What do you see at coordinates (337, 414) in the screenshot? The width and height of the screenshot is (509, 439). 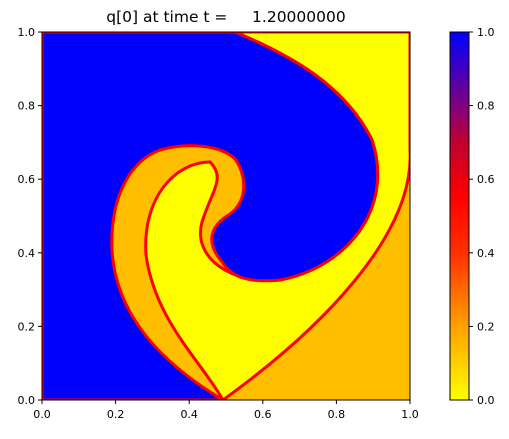 I see `x-tick-label: 0.8` at bounding box center [337, 414].